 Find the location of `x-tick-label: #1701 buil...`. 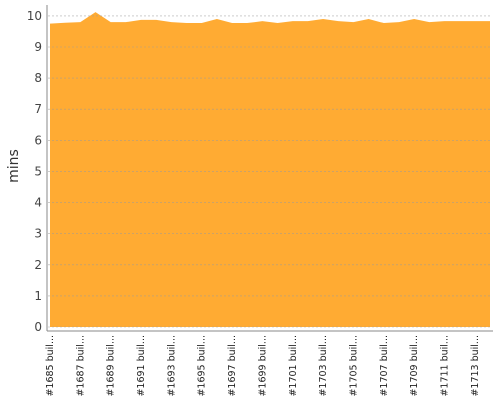

x-tick-label: #1701 buil... is located at coordinates (293, 366).